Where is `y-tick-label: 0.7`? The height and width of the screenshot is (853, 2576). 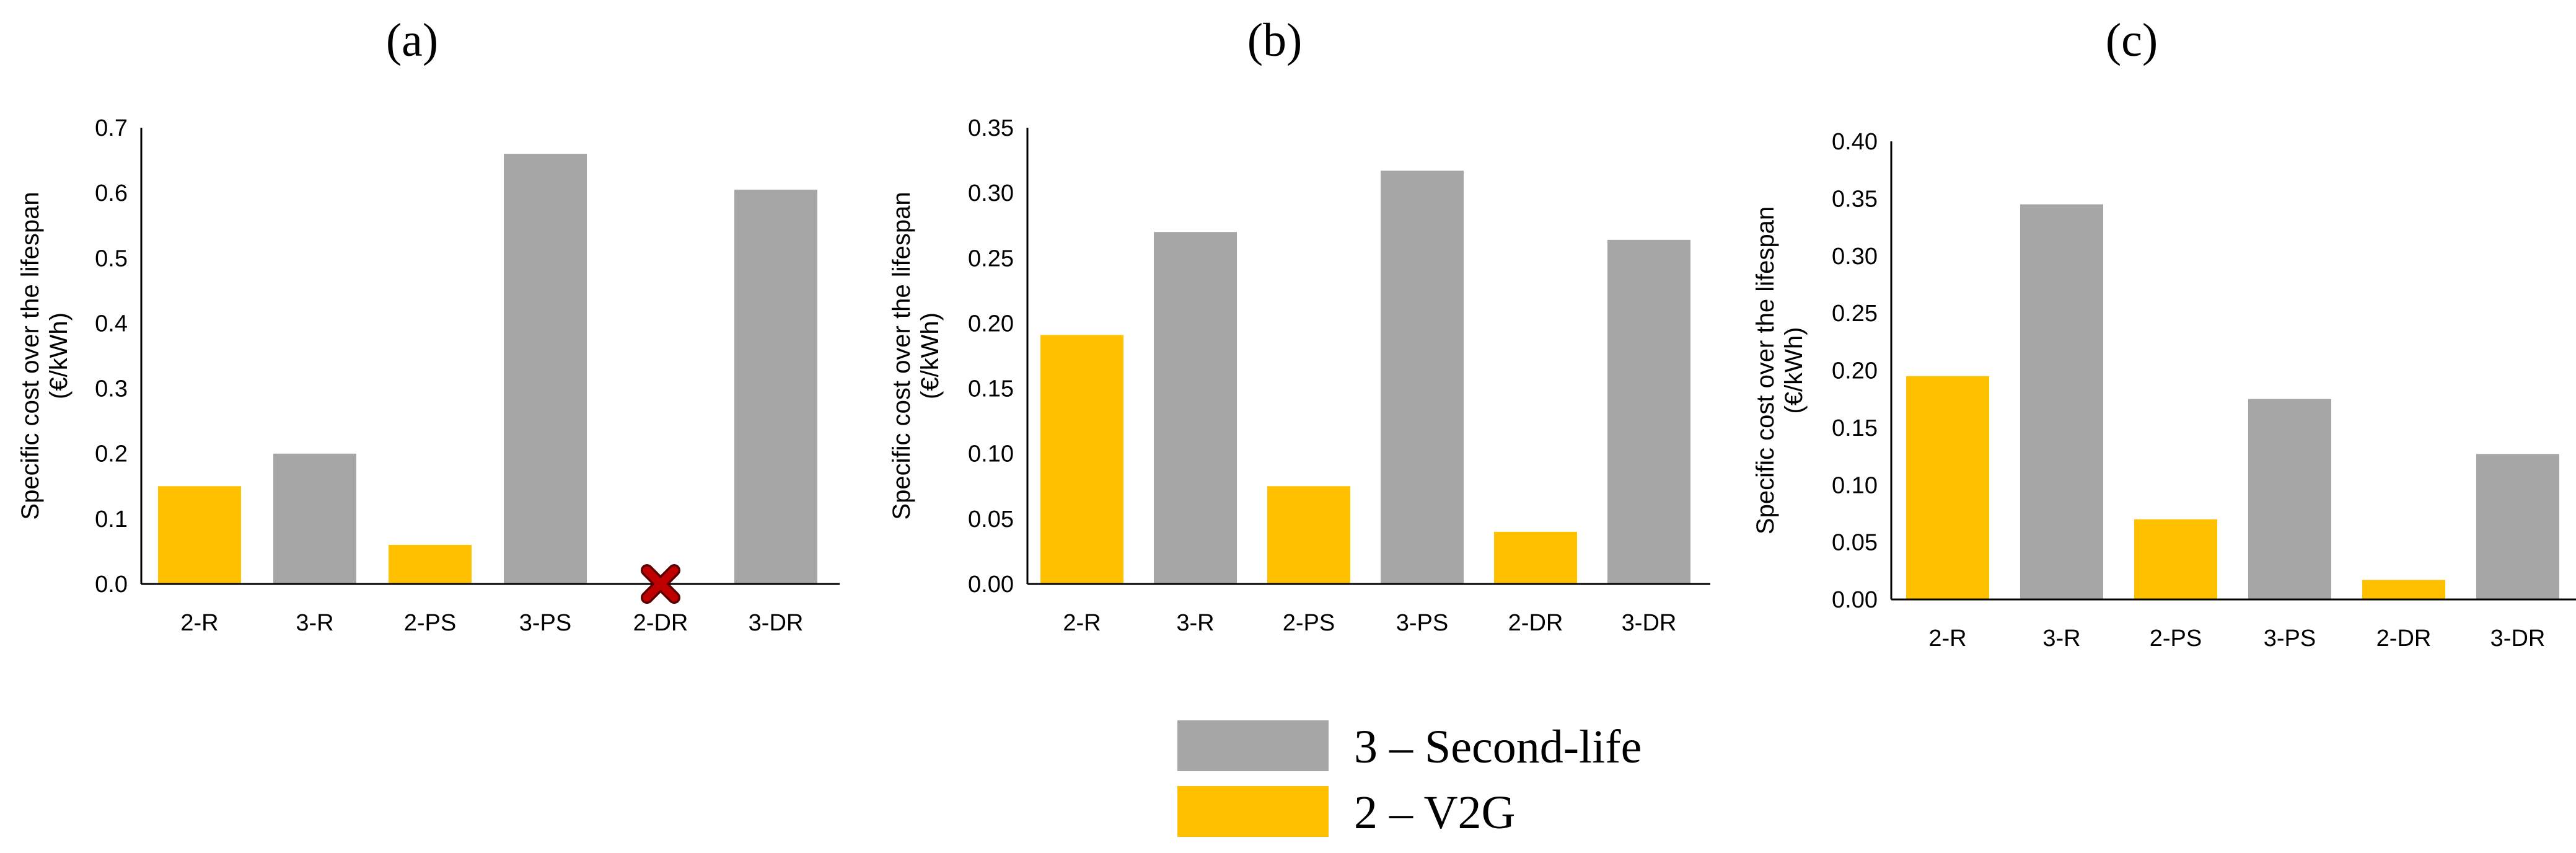 y-tick-label: 0.7 is located at coordinates (112, 128).